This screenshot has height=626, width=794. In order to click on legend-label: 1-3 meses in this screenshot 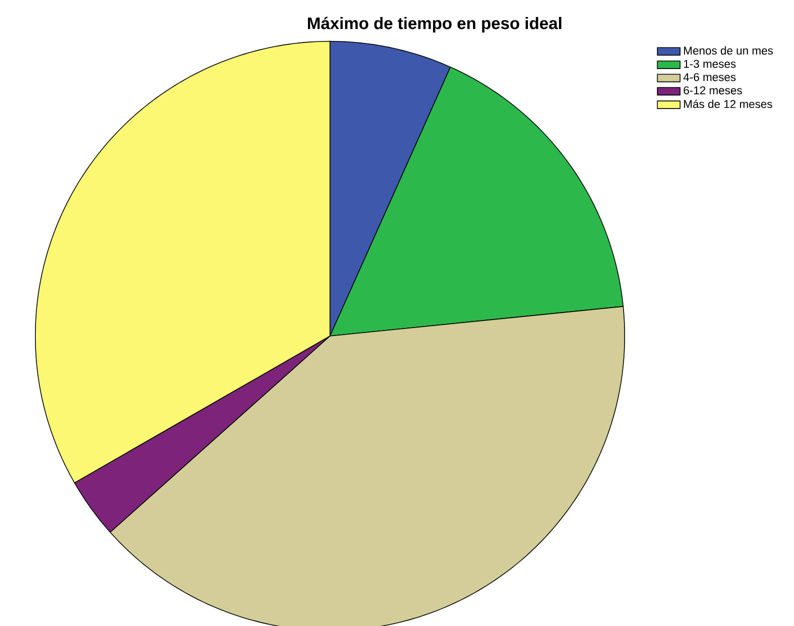, I will do `click(710, 64)`.